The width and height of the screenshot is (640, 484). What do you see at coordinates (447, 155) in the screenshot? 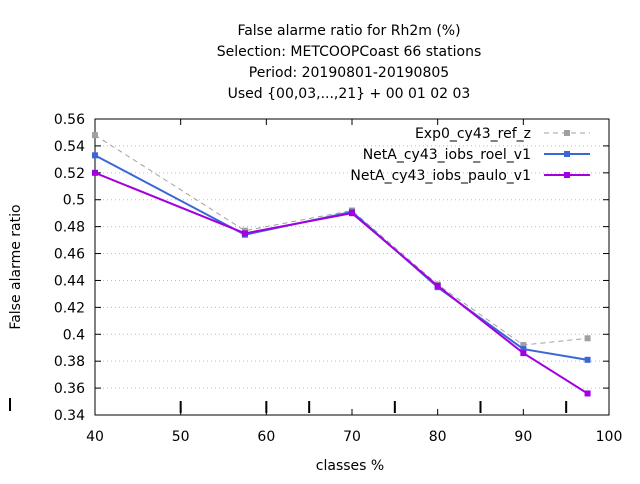
I see `legend-label: NetA_cy43_iobs_roel_v1` at bounding box center [447, 155].